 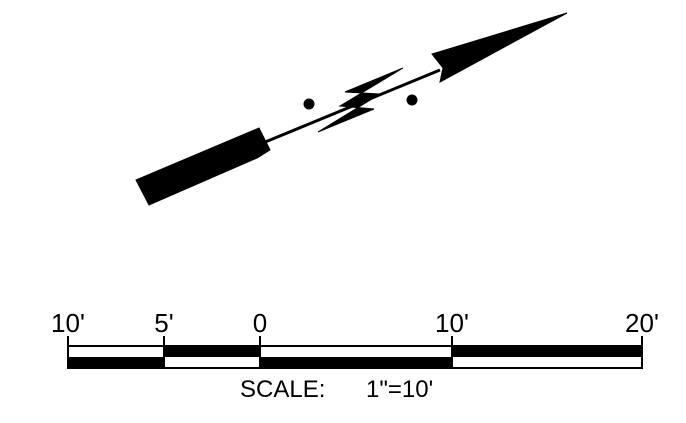 What do you see at coordinates (260, 323) in the screenshot?
I see `scale-tick-label: 0` at bounding box center [260, 323].